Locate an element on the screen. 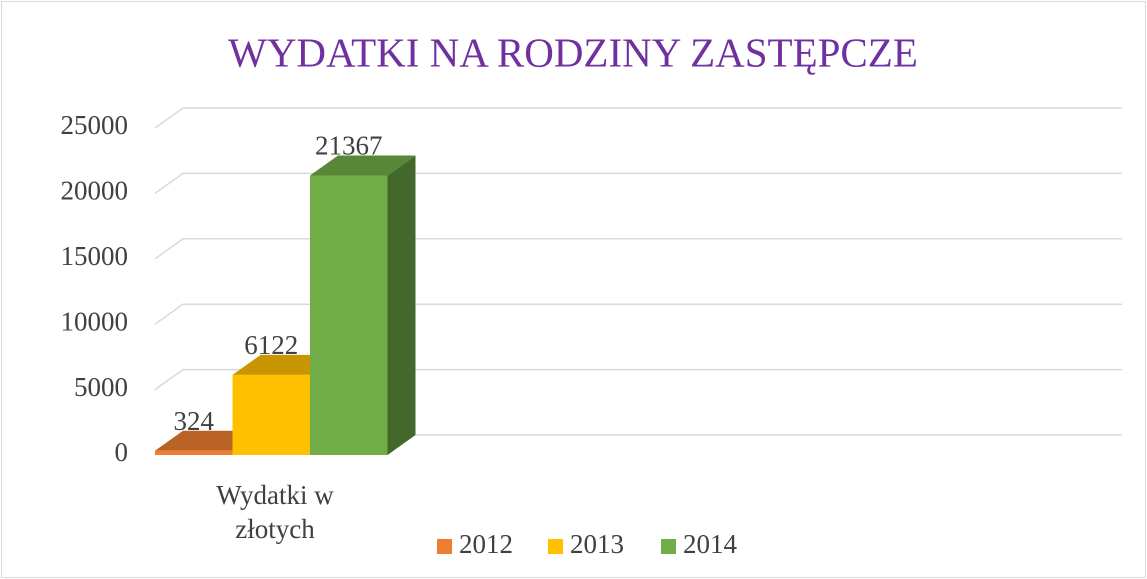 This screenshot has width=1147, height=579. x-tick-label: Wydatki w złotych is located at coordinates (275, 512).